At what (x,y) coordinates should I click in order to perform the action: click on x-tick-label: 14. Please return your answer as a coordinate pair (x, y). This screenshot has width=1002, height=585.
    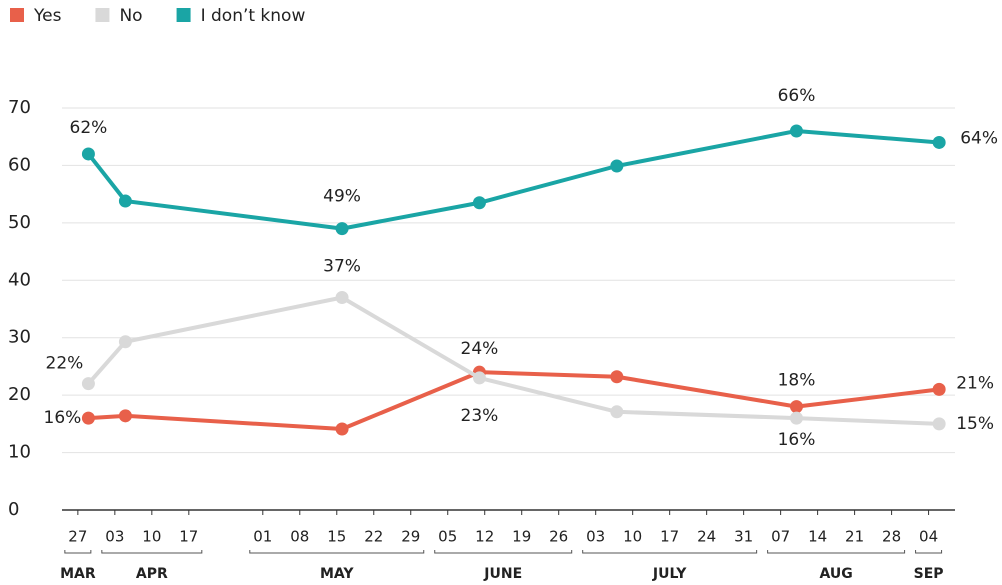
    Looking at the image, I should click on (817, 537).